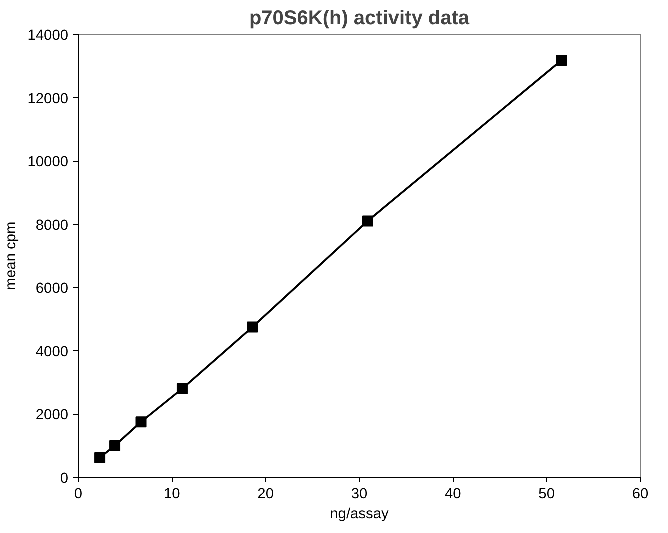 The height and width of the screenshot is (533, 668). I want to click on y-tick-label: 0, so click(64, 479).